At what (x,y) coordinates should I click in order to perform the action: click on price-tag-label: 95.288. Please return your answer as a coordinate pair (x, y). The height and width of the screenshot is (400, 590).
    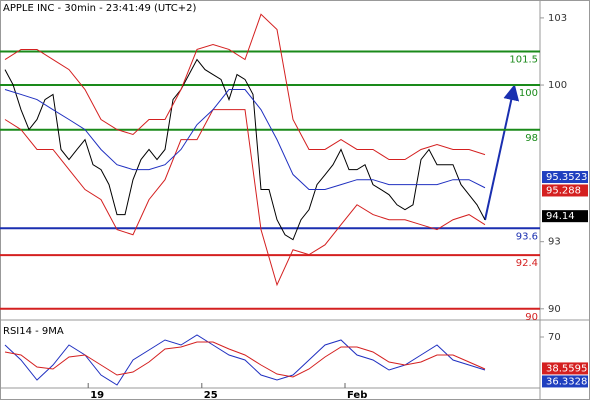
    Looking at the image, I should click on (563, 190).